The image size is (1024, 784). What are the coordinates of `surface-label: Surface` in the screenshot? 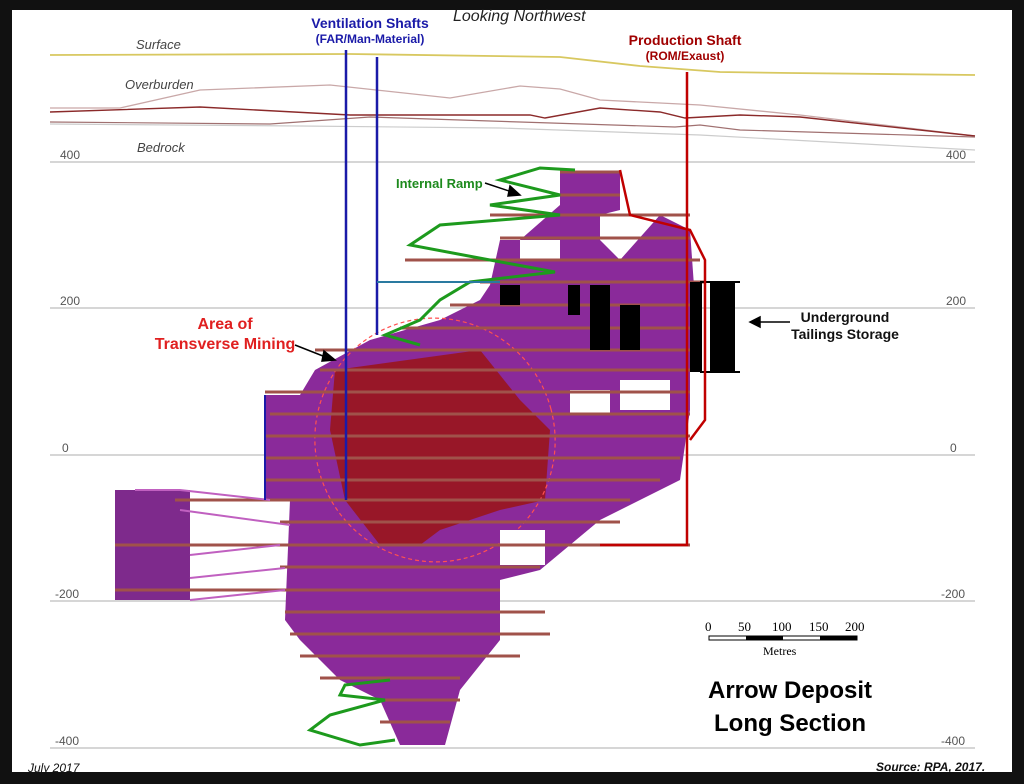 It's located at (158, 44).